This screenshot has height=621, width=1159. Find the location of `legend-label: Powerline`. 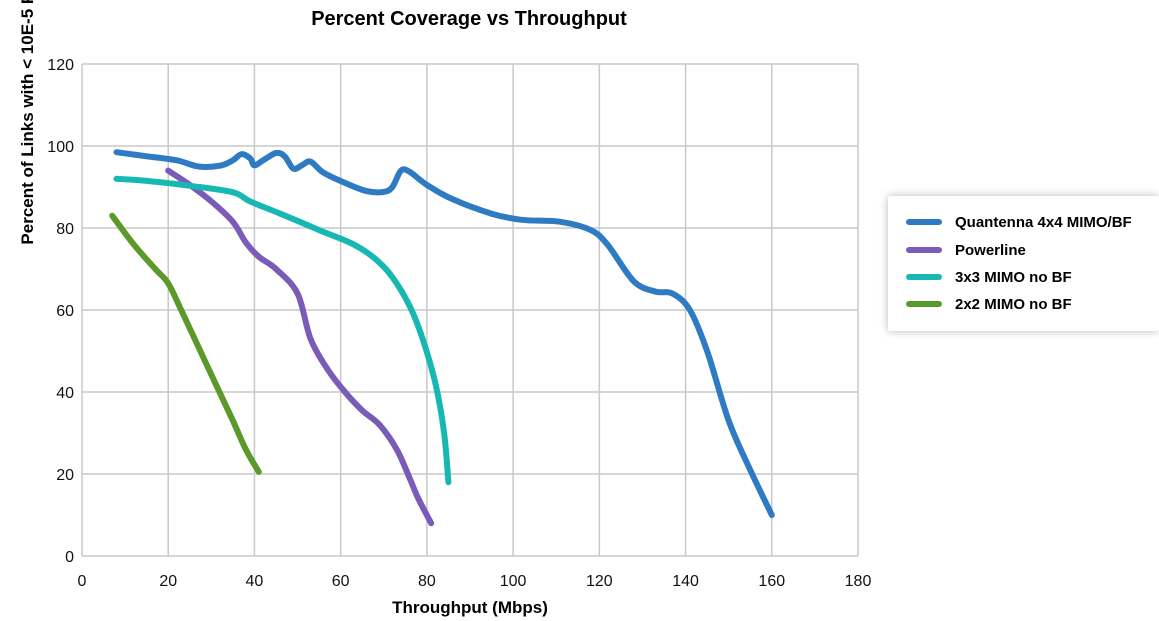

legend-label: Powerline is located at coordinates (990, 250).